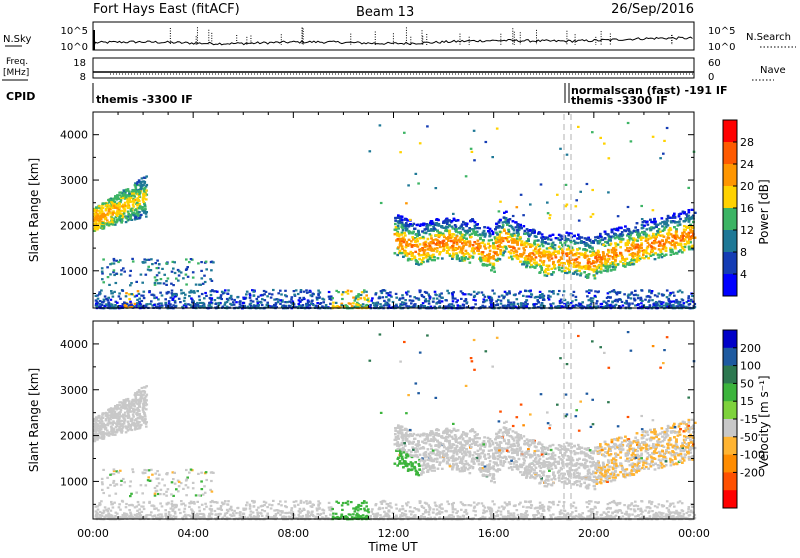 This screenshot has height=558, width=800. Describe the element at coordinates (711, 77) in the screenshot. I see `nave-tick-bottom: 0` at that location.